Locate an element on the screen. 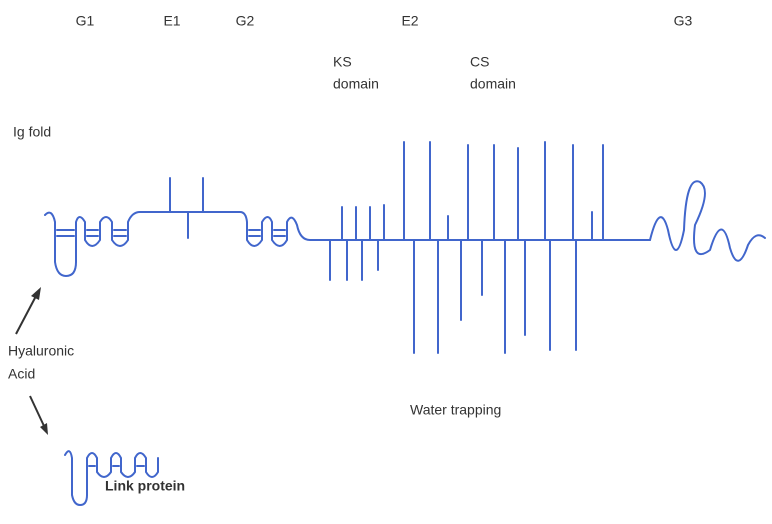 Image resolution: width=772 pixels, height=524 pixels. region-label: KS is located at coordinates (342, 62).